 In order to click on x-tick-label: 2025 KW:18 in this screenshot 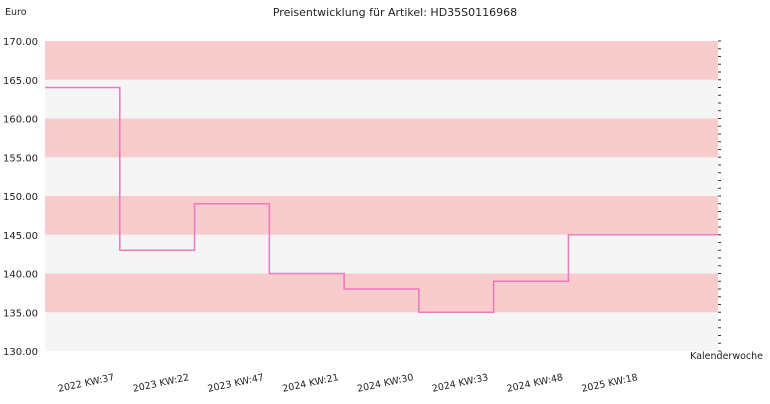, I will do `click(610, 383)`.